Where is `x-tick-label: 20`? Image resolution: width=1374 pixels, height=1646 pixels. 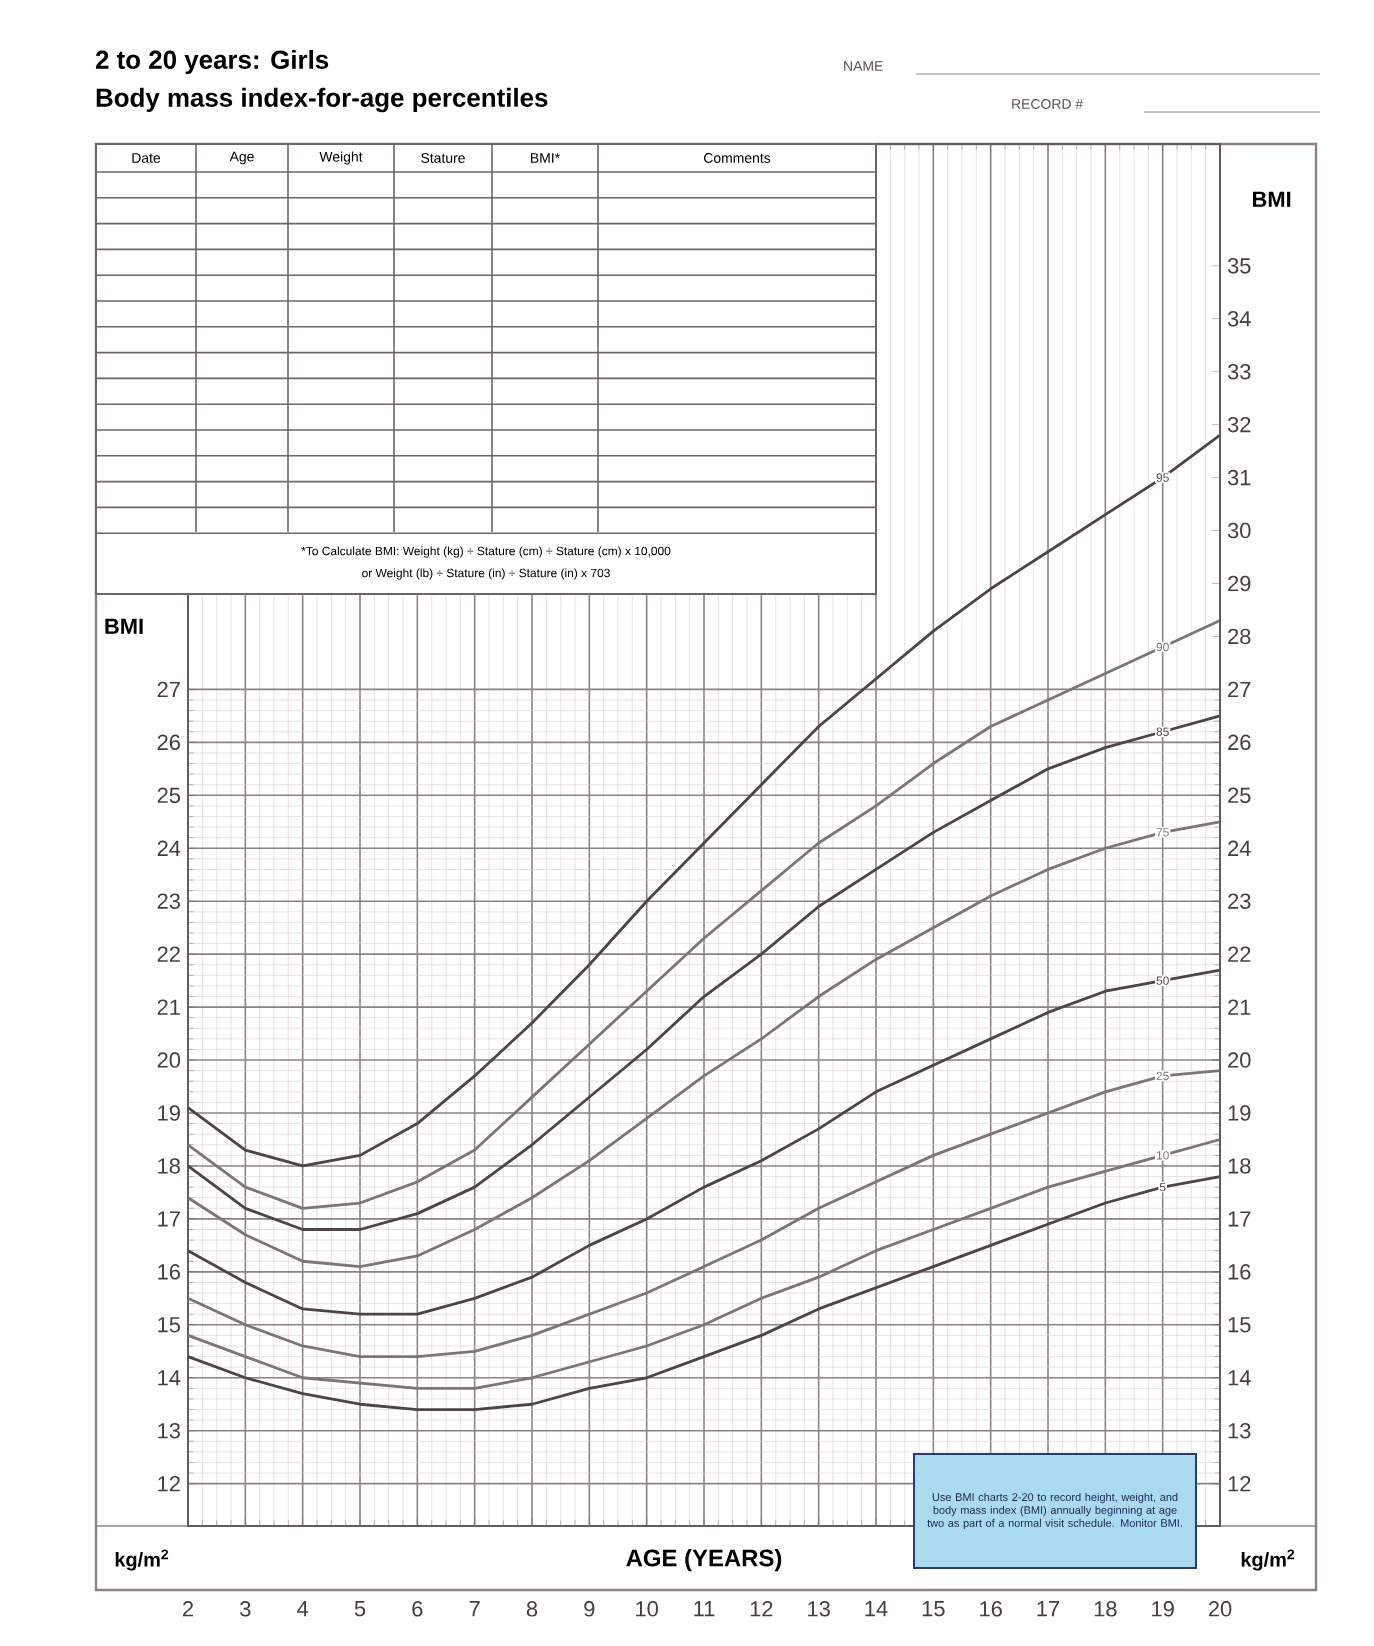
x-tick-label: 20 is located at coordinates (1220, 1609).